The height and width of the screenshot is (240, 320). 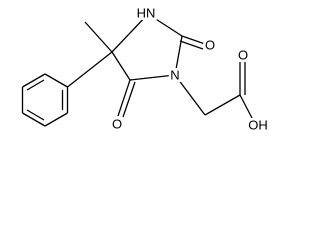 What do you see at coordinates (146, 12) in the screenshot?
I see `atom-label: HN` at bounding box center [146, 12].